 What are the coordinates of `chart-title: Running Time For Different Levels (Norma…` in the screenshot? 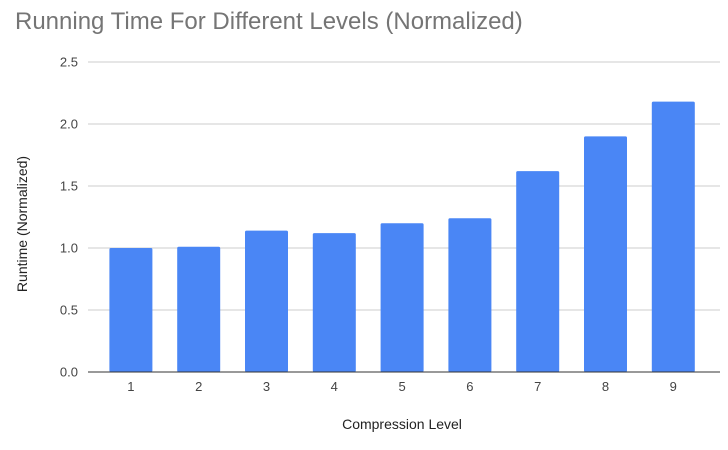 It's located at (269, 21).